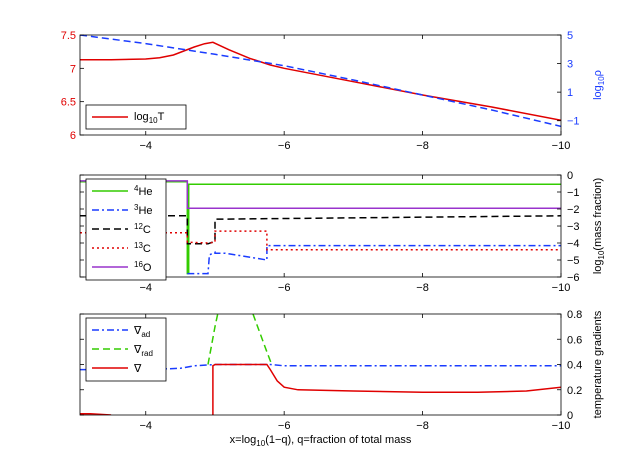 This screenshot has width=622, height=468. What do you see at coordinates (320, 240) in the screenshot?
I see `series-13C` at bounding box center [320, 240].